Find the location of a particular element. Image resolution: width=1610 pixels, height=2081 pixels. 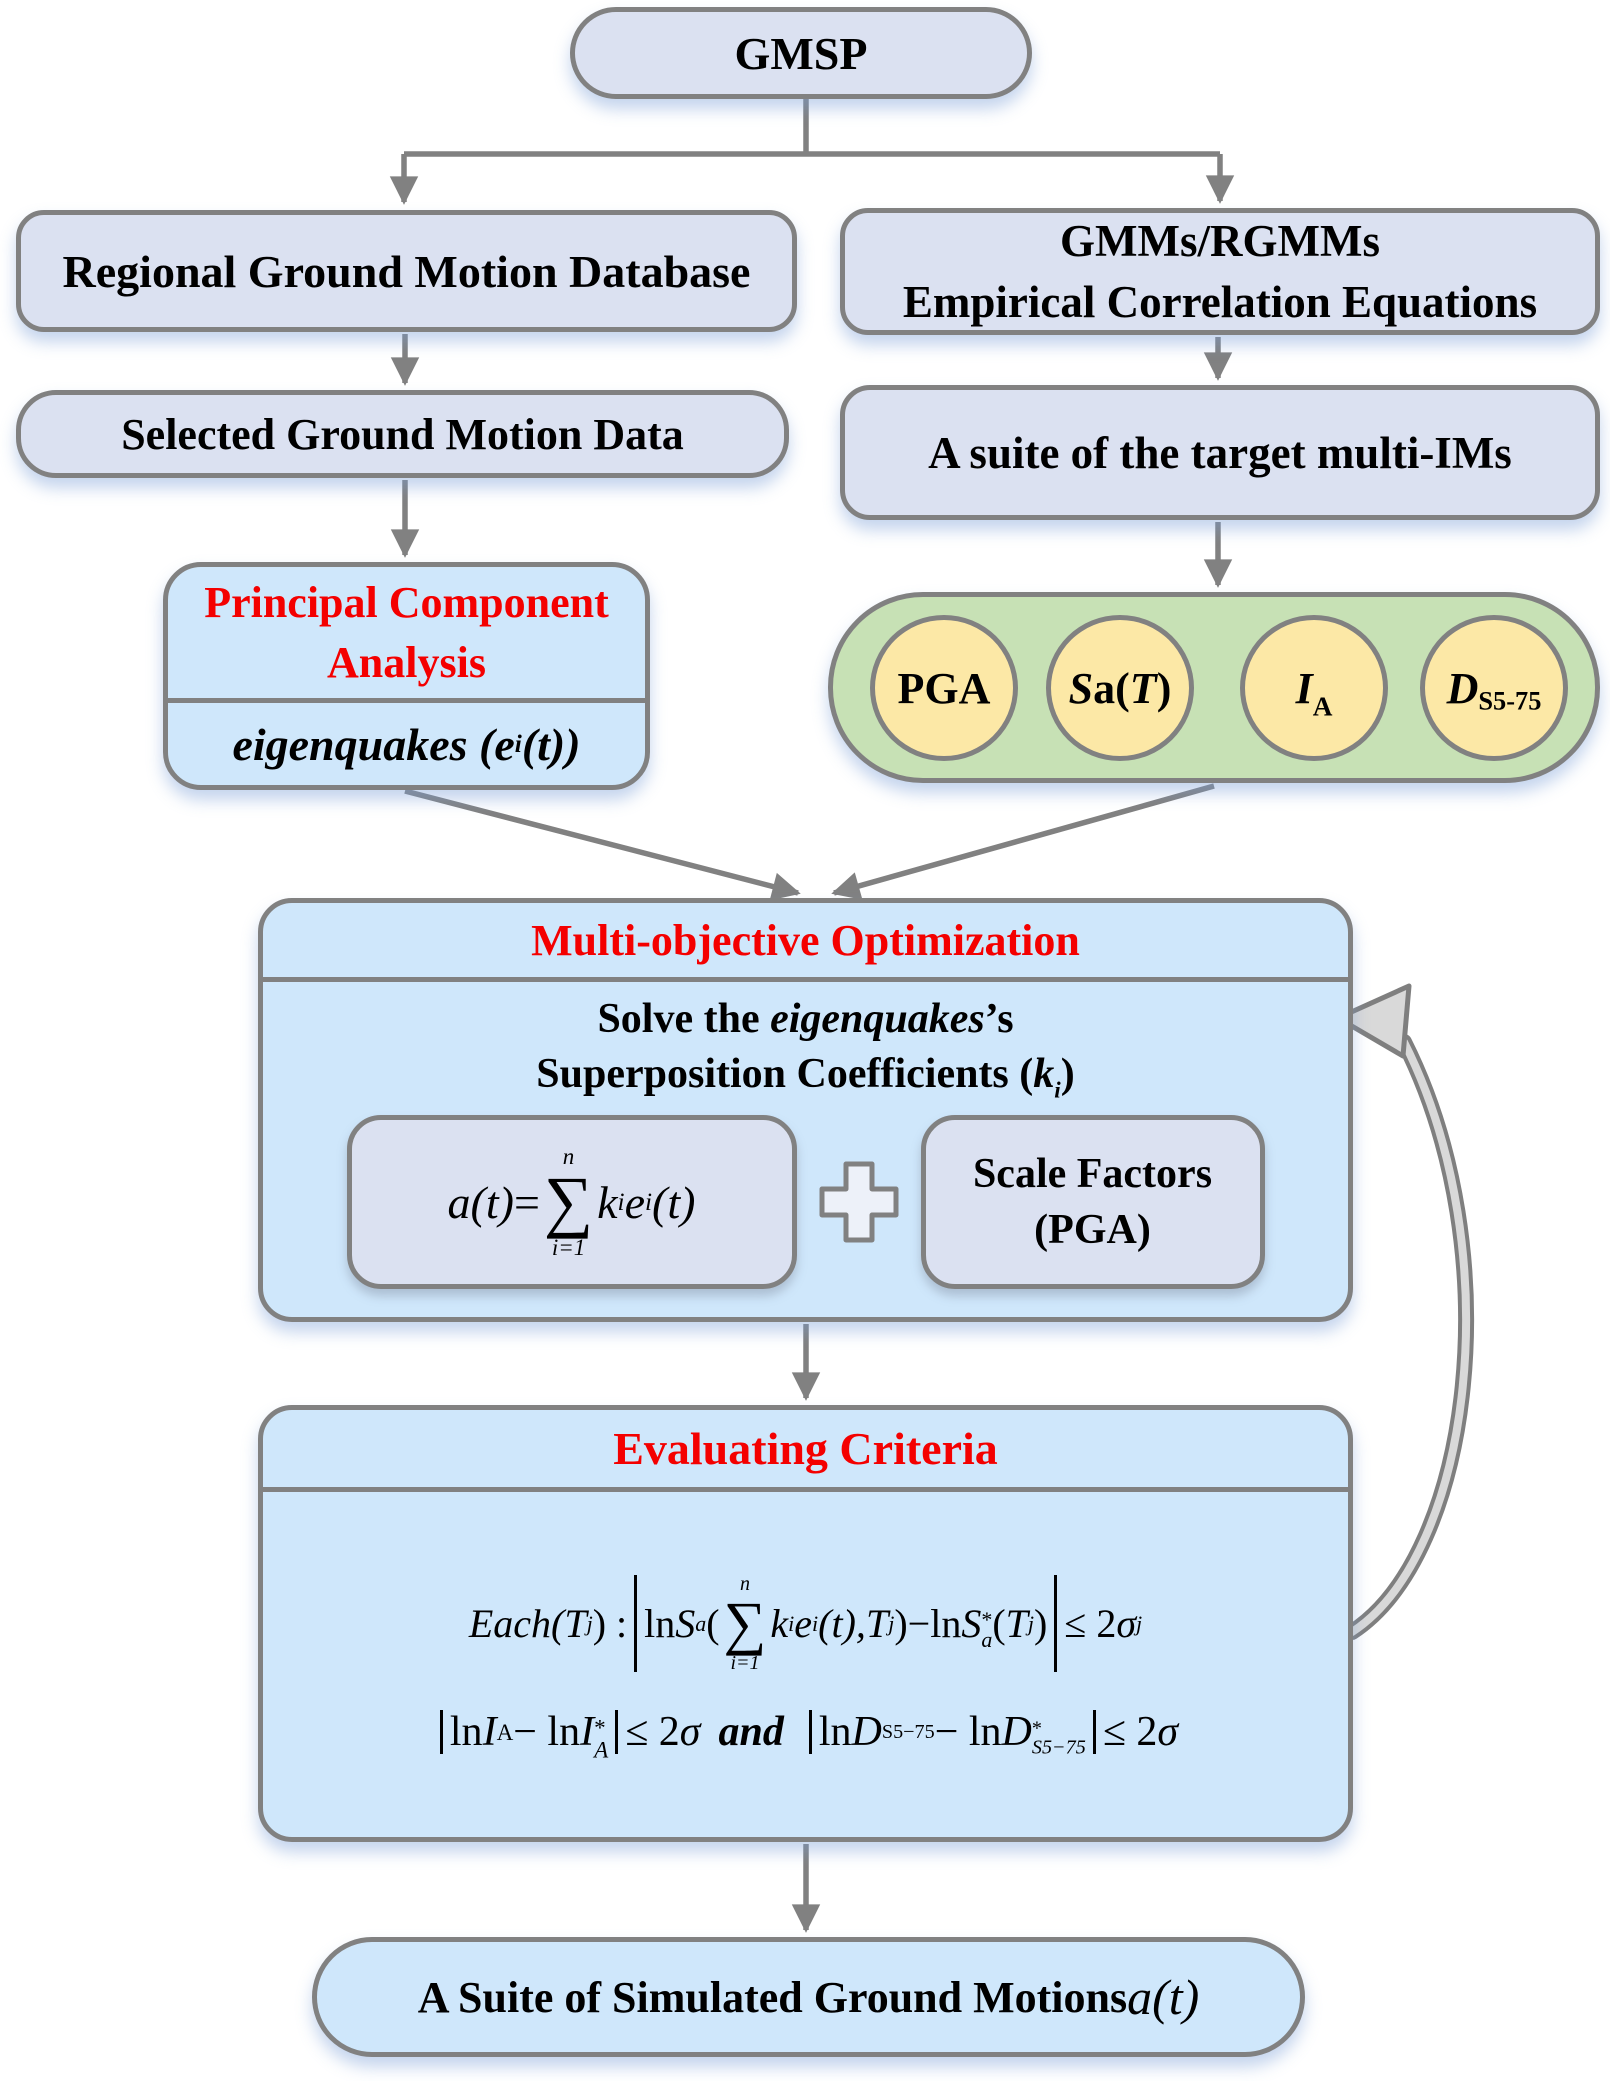

sat-label: Sa(T) is located at coordinates (1120, 688).